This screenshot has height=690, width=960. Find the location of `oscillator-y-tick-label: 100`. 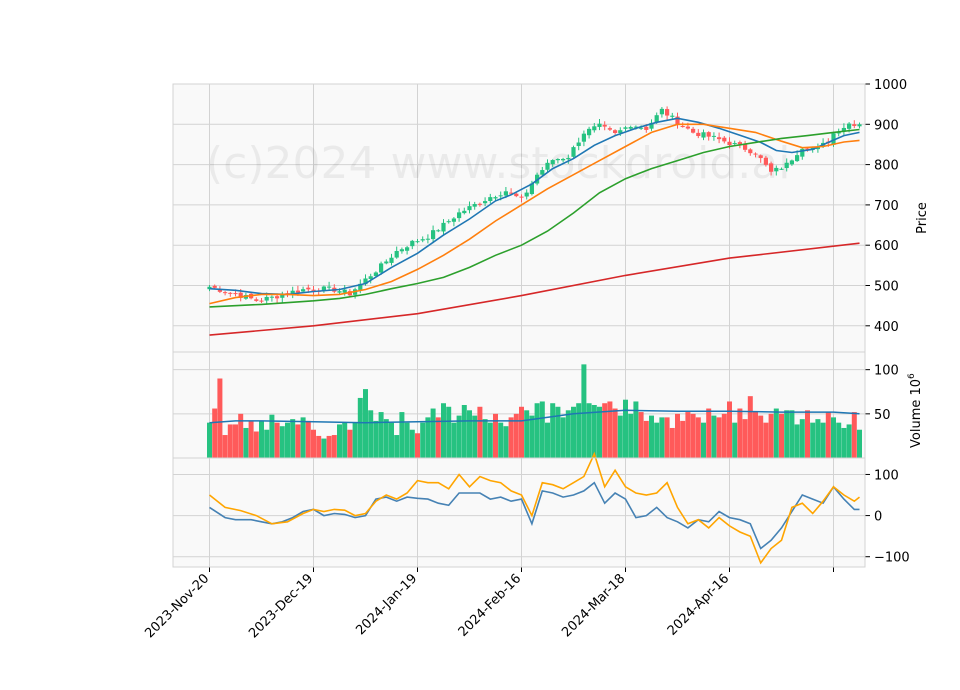

oscillator-y-tick-label: 100 is located at coordinates (886, 475).